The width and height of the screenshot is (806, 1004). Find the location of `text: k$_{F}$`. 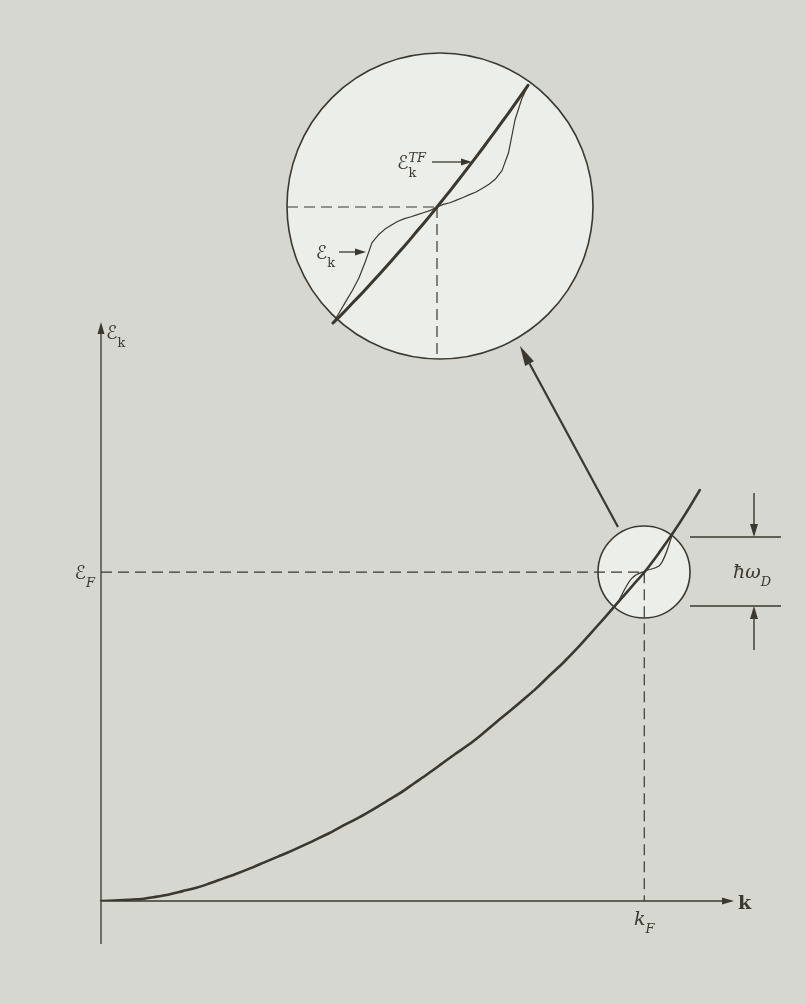

text: k$_{F}$ is located at coordinates (645, 921).